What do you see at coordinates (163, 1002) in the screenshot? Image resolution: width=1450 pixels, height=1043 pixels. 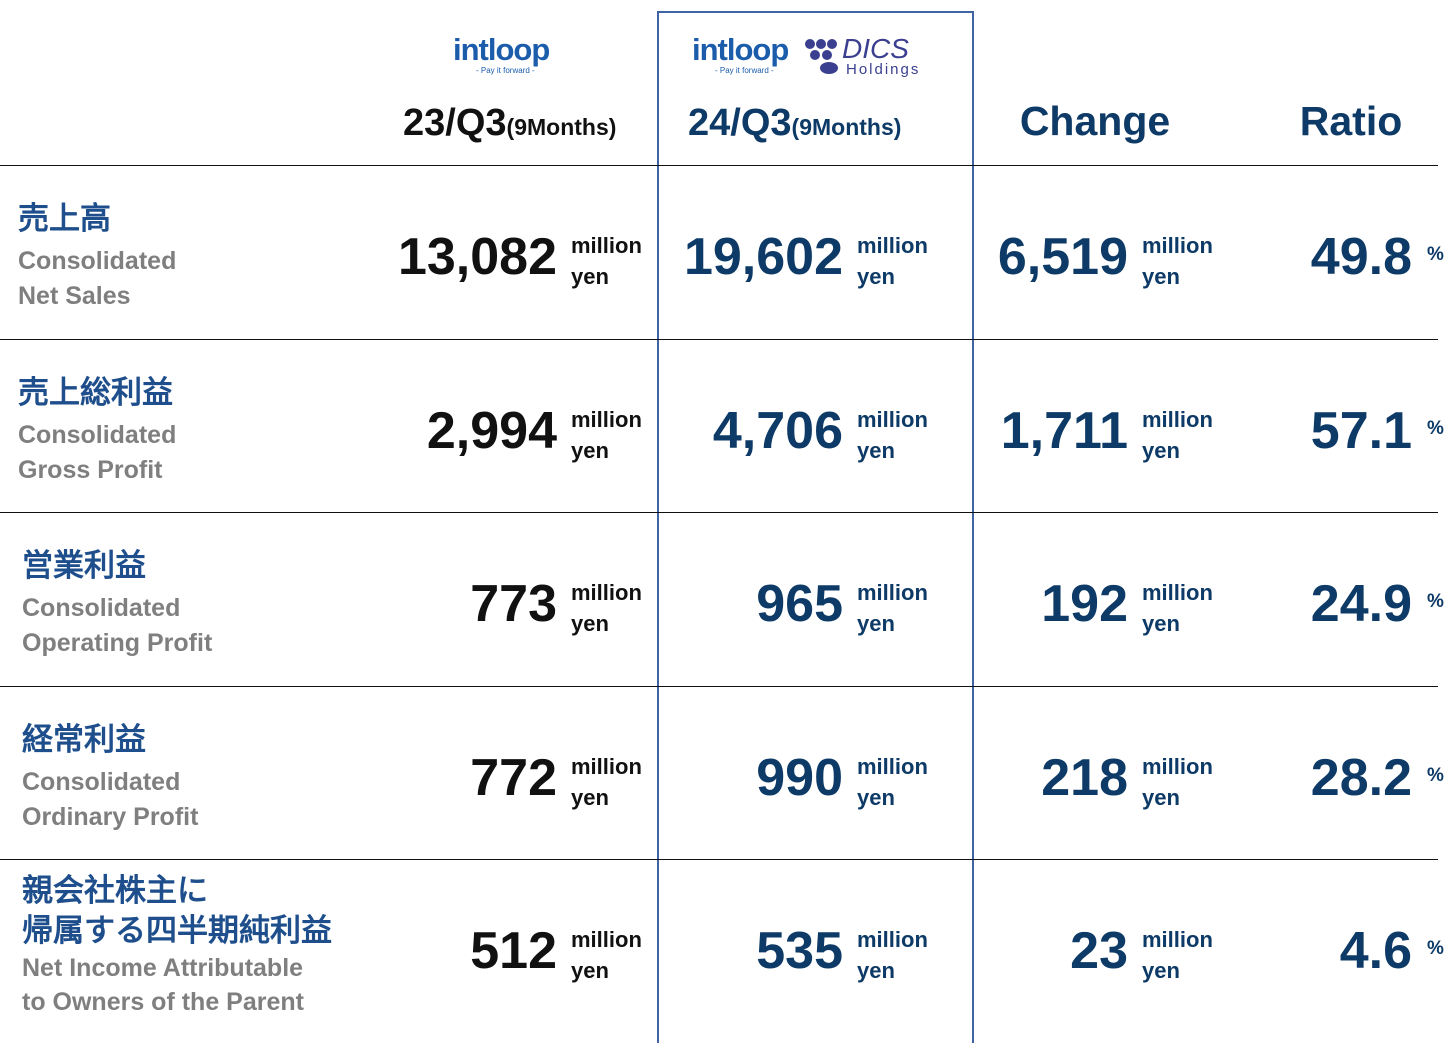 I see `label-en: to Owners of the Parent` at bounding box center [163, 1002].